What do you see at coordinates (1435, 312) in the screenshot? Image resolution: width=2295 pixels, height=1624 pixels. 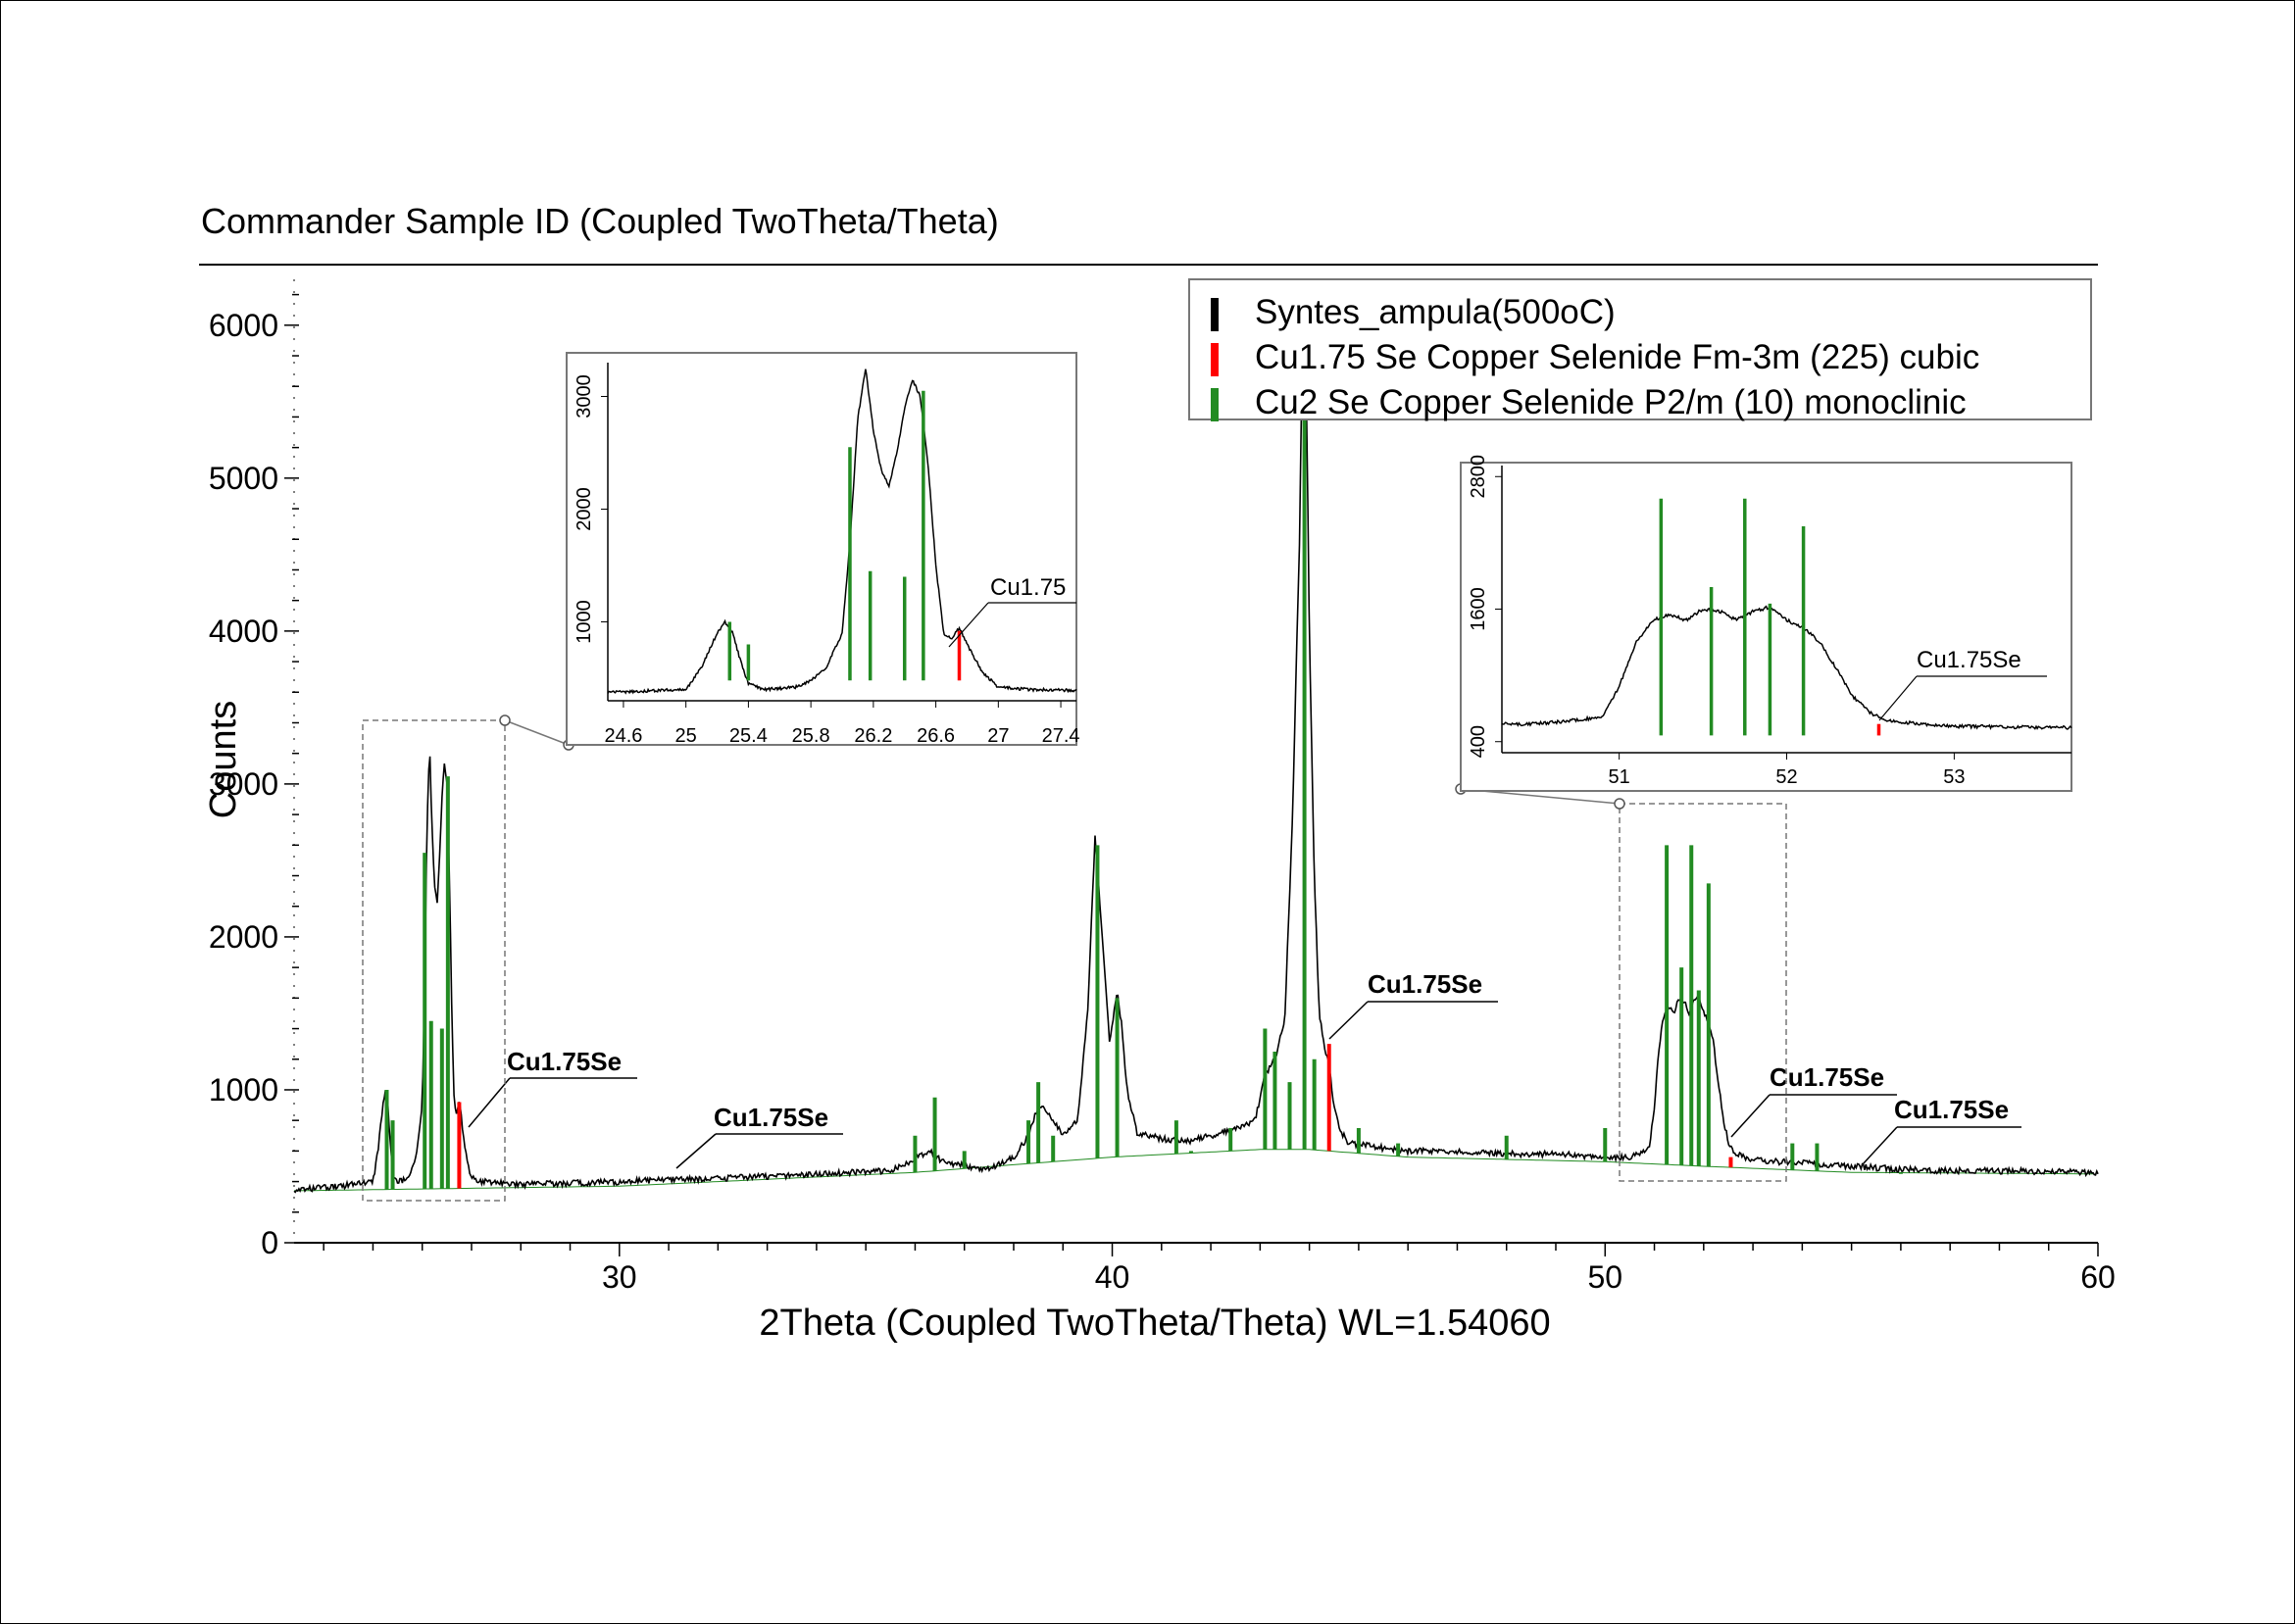 I see `legend-label: Syntes_ampula(500oC)` at bounding box center [1435, 312].